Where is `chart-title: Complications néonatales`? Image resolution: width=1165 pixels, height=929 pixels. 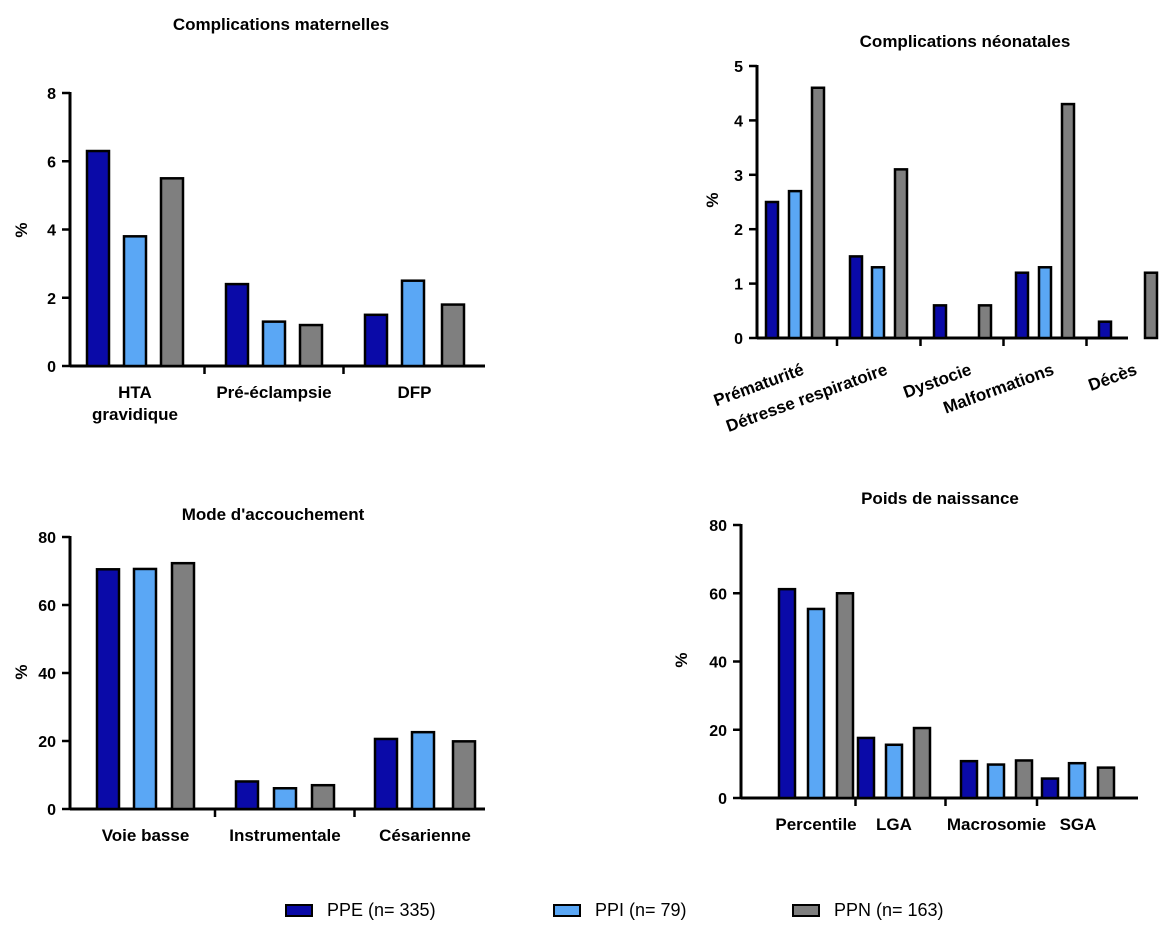 chart-title: Complications néonatales is located at coordinates (965, 41).